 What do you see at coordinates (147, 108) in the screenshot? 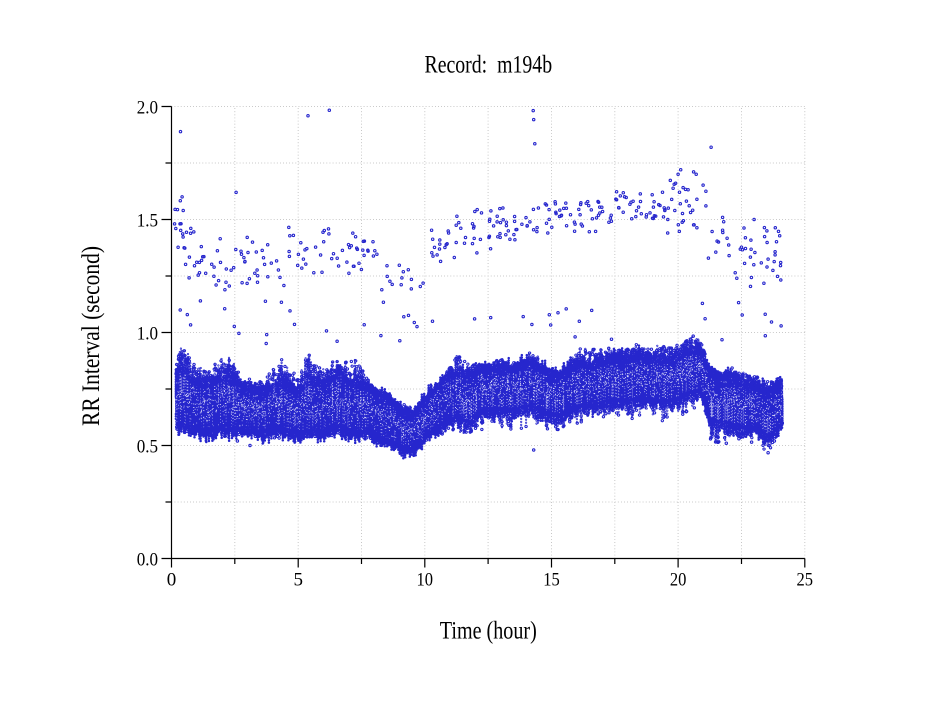
I see `svg-text: 2.0` at bounding box center [147, 108].